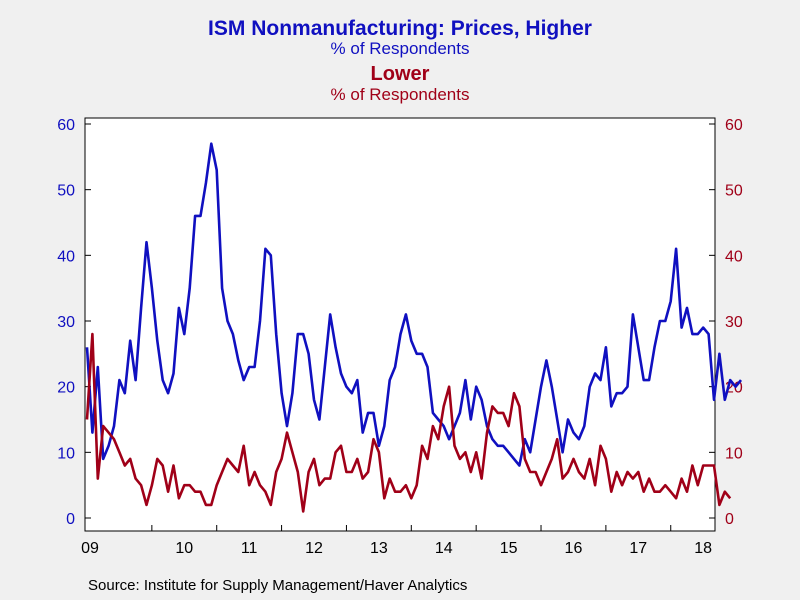 The width and height of the screenshot is (800, 600). What do you see at coordinates (314, 548) in the screenshot?
I see `x-tick-label: 12` at bounding box center [314, 548].